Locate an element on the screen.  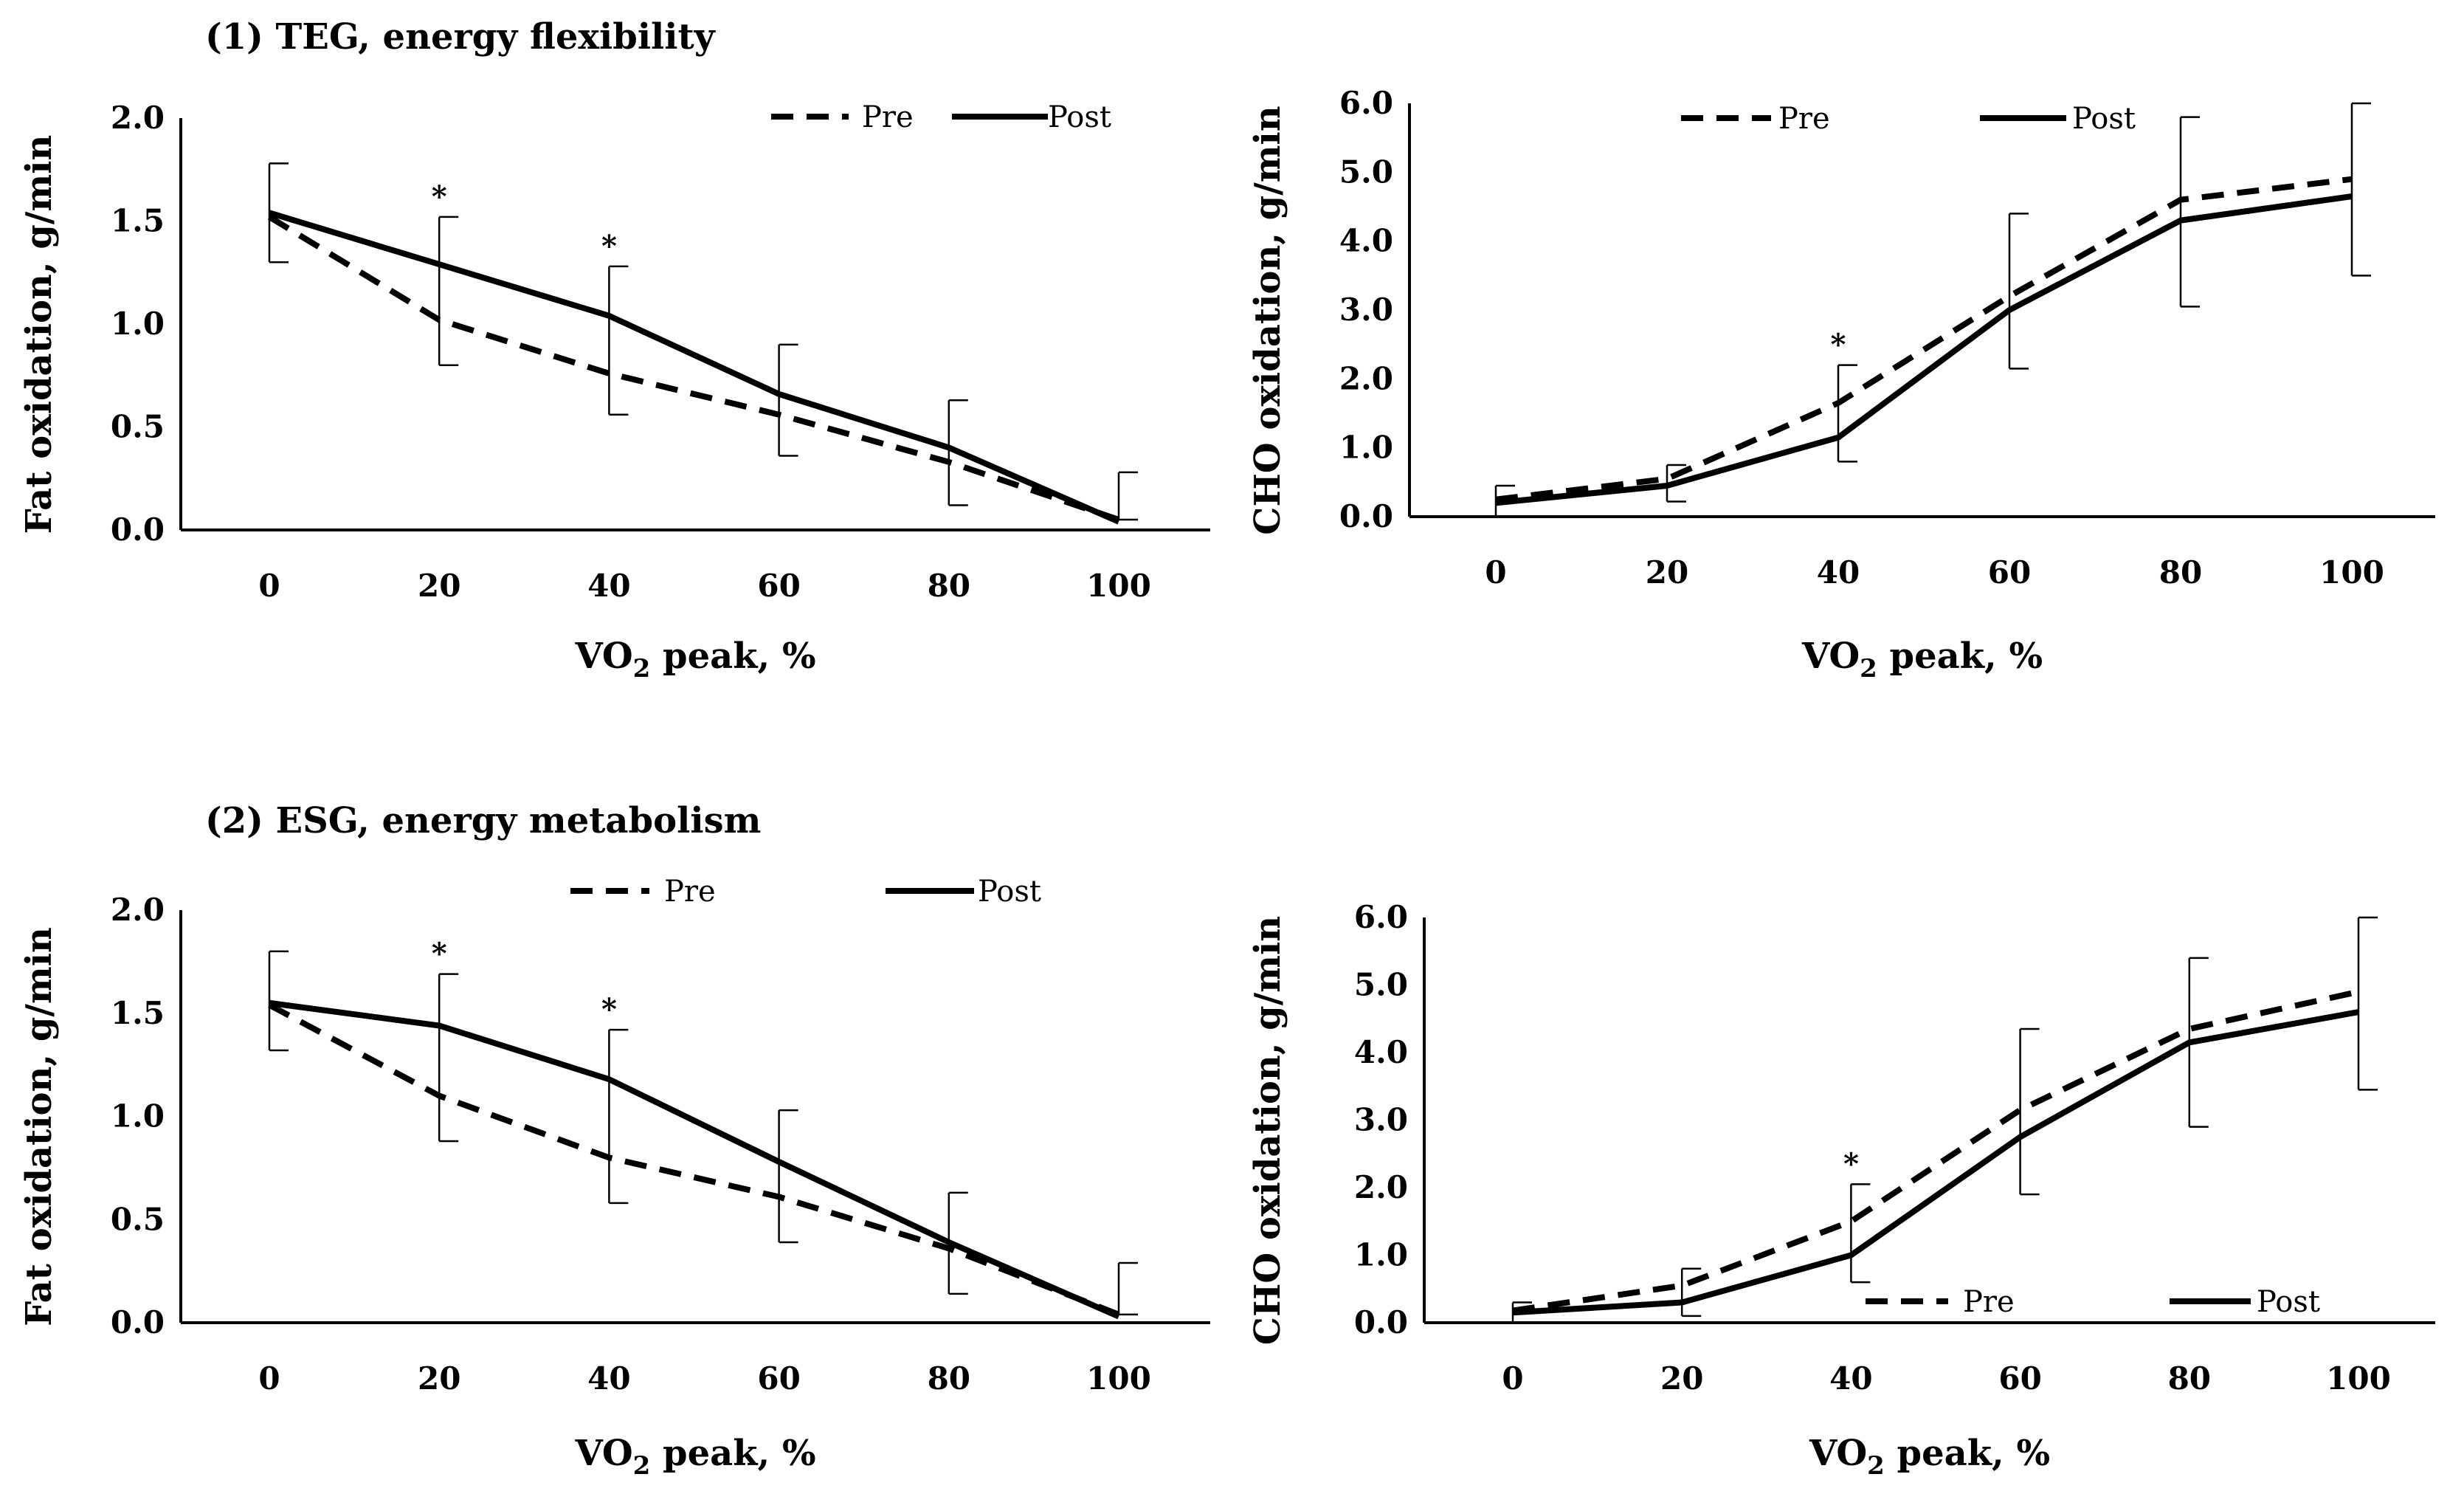
figure-title-top: (1) TEG, energy flexibility is located at coordinates (461, 37).